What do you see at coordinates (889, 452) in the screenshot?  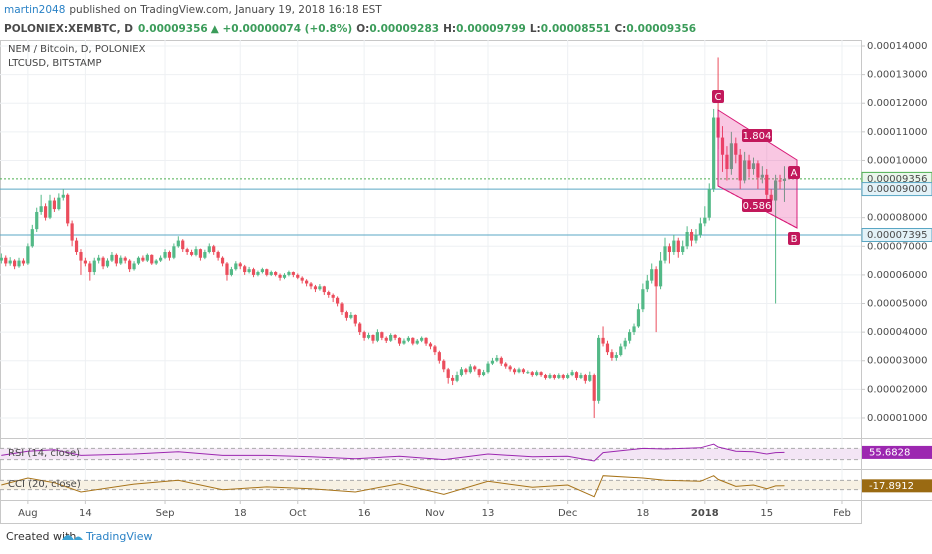 I see `indicator-value: 55.6828` at bounding box center [889, 452].